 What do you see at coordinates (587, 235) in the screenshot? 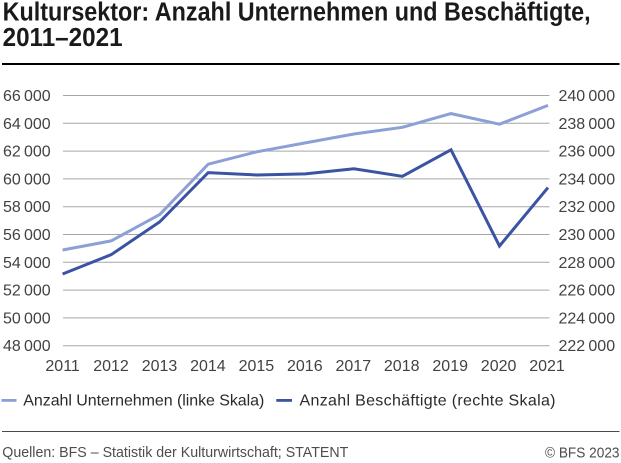
I see `svg-text: 230 000` at bounding box center [587, 235].